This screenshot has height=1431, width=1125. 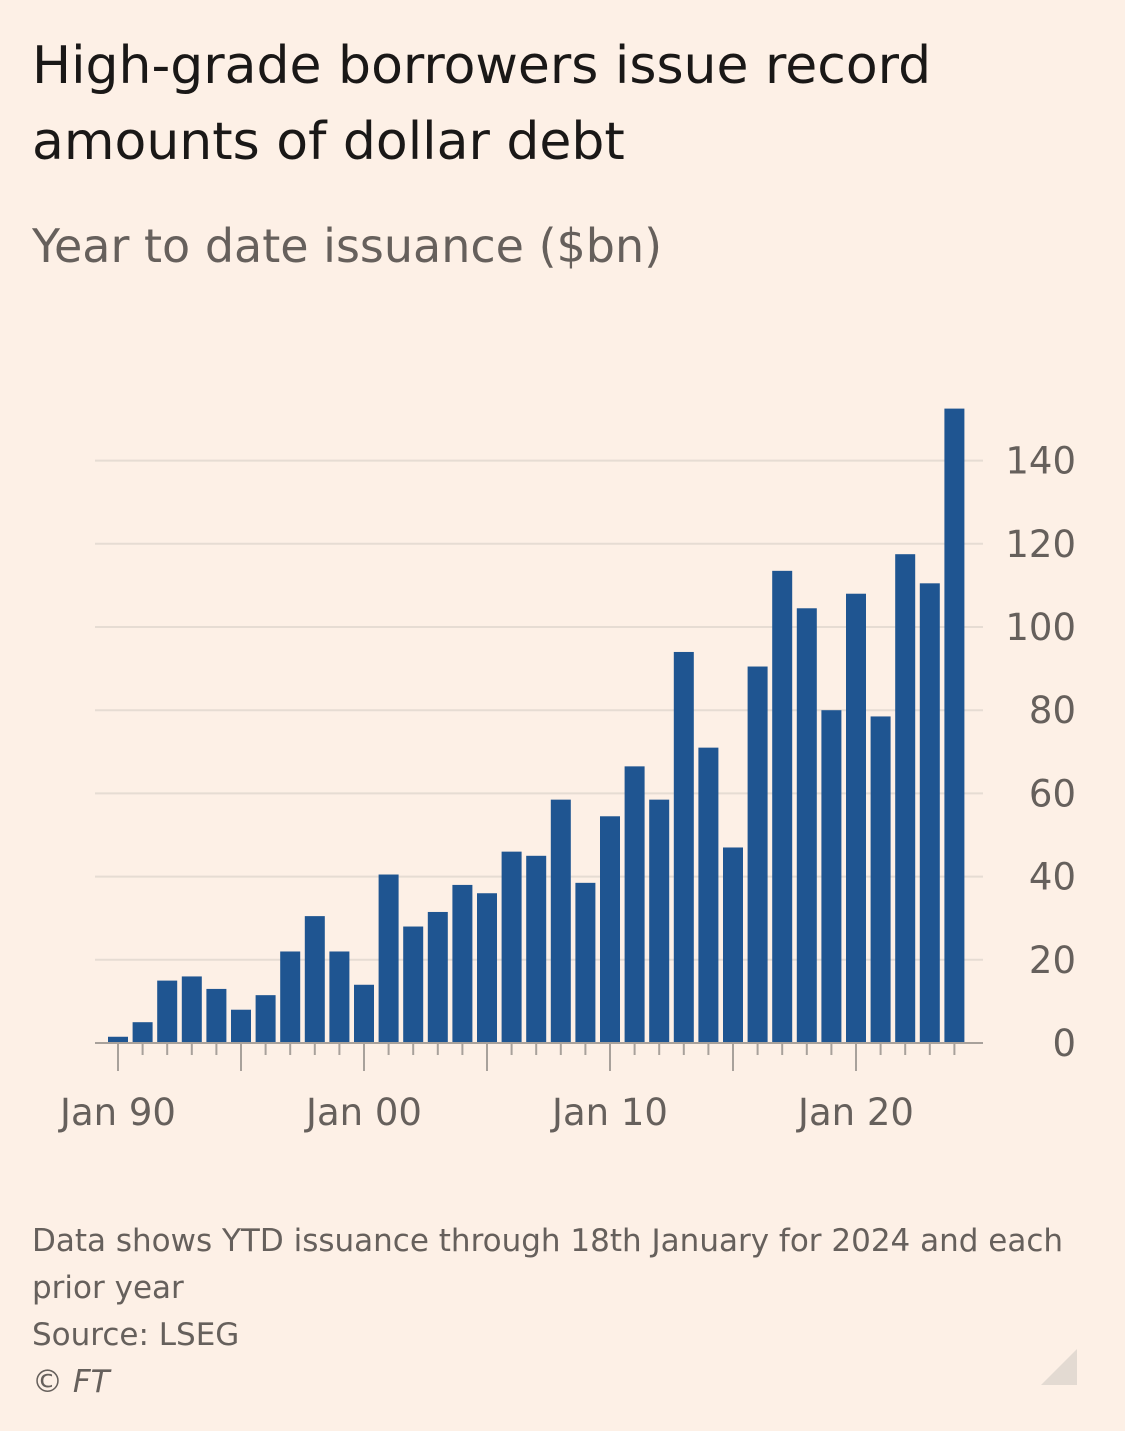 What do you see at coordinates (1040, 461) in the screenshot?
I see `y-tick-label: 140` at bounding box center [1040, 461].